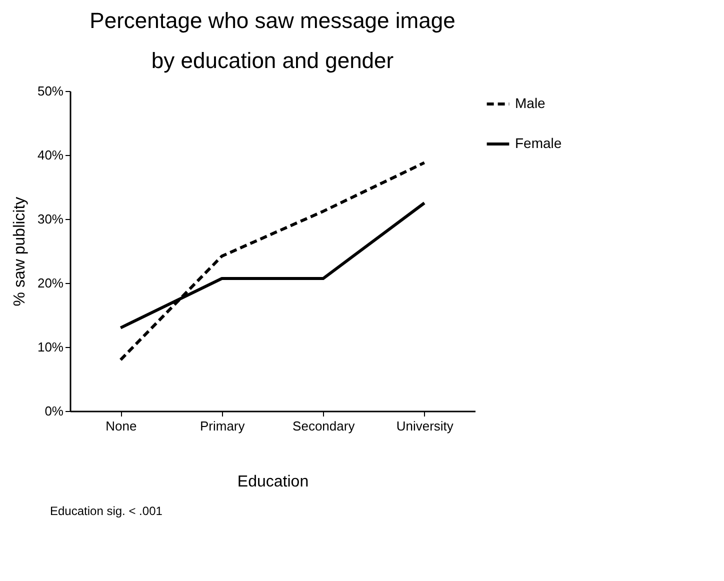  What do you see at coordinates (54, 411) in the screenshot?
I see `y-tick-label: 0%` at bounding box center [54, 411].